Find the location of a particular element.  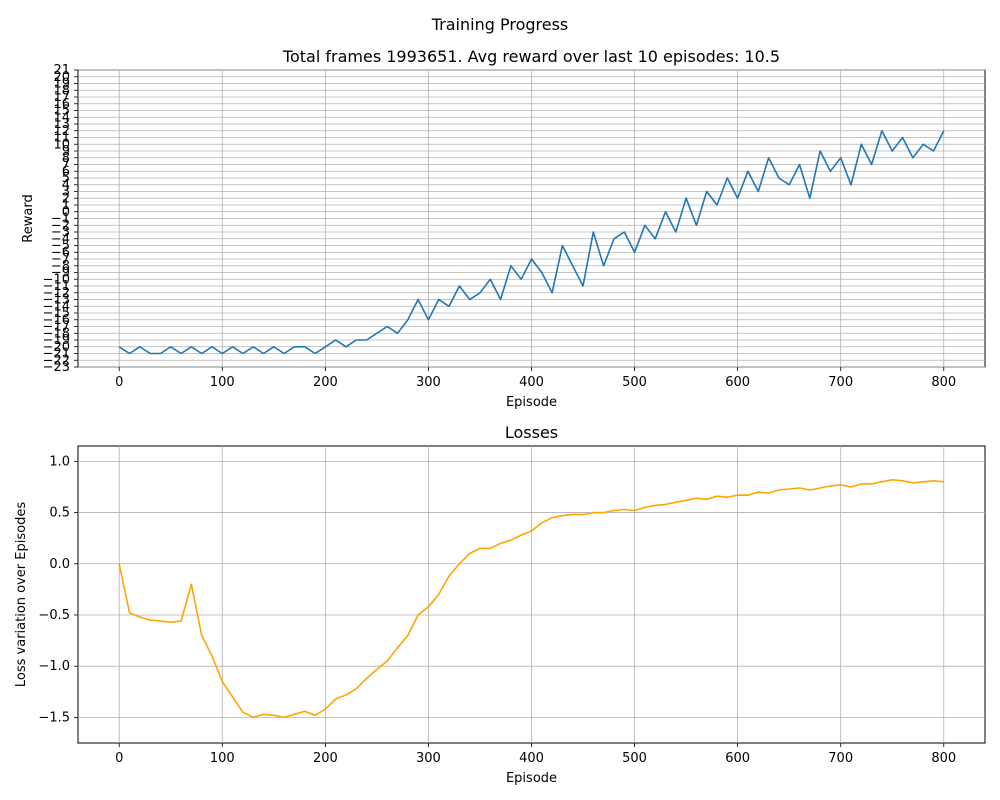

y-tick-label: 5 is located at coordinates (66, 178).